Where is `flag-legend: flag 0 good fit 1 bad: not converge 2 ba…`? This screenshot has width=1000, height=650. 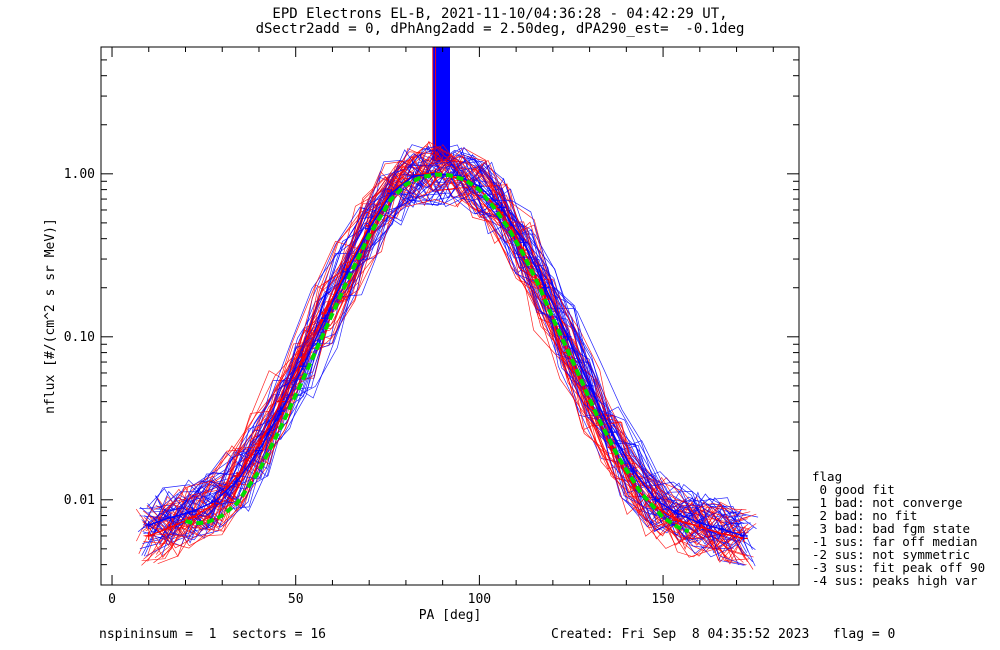
flag-legend: flag 0 good fit 1 bad: not converge 2 ba… is located at coordinates (898, 528).